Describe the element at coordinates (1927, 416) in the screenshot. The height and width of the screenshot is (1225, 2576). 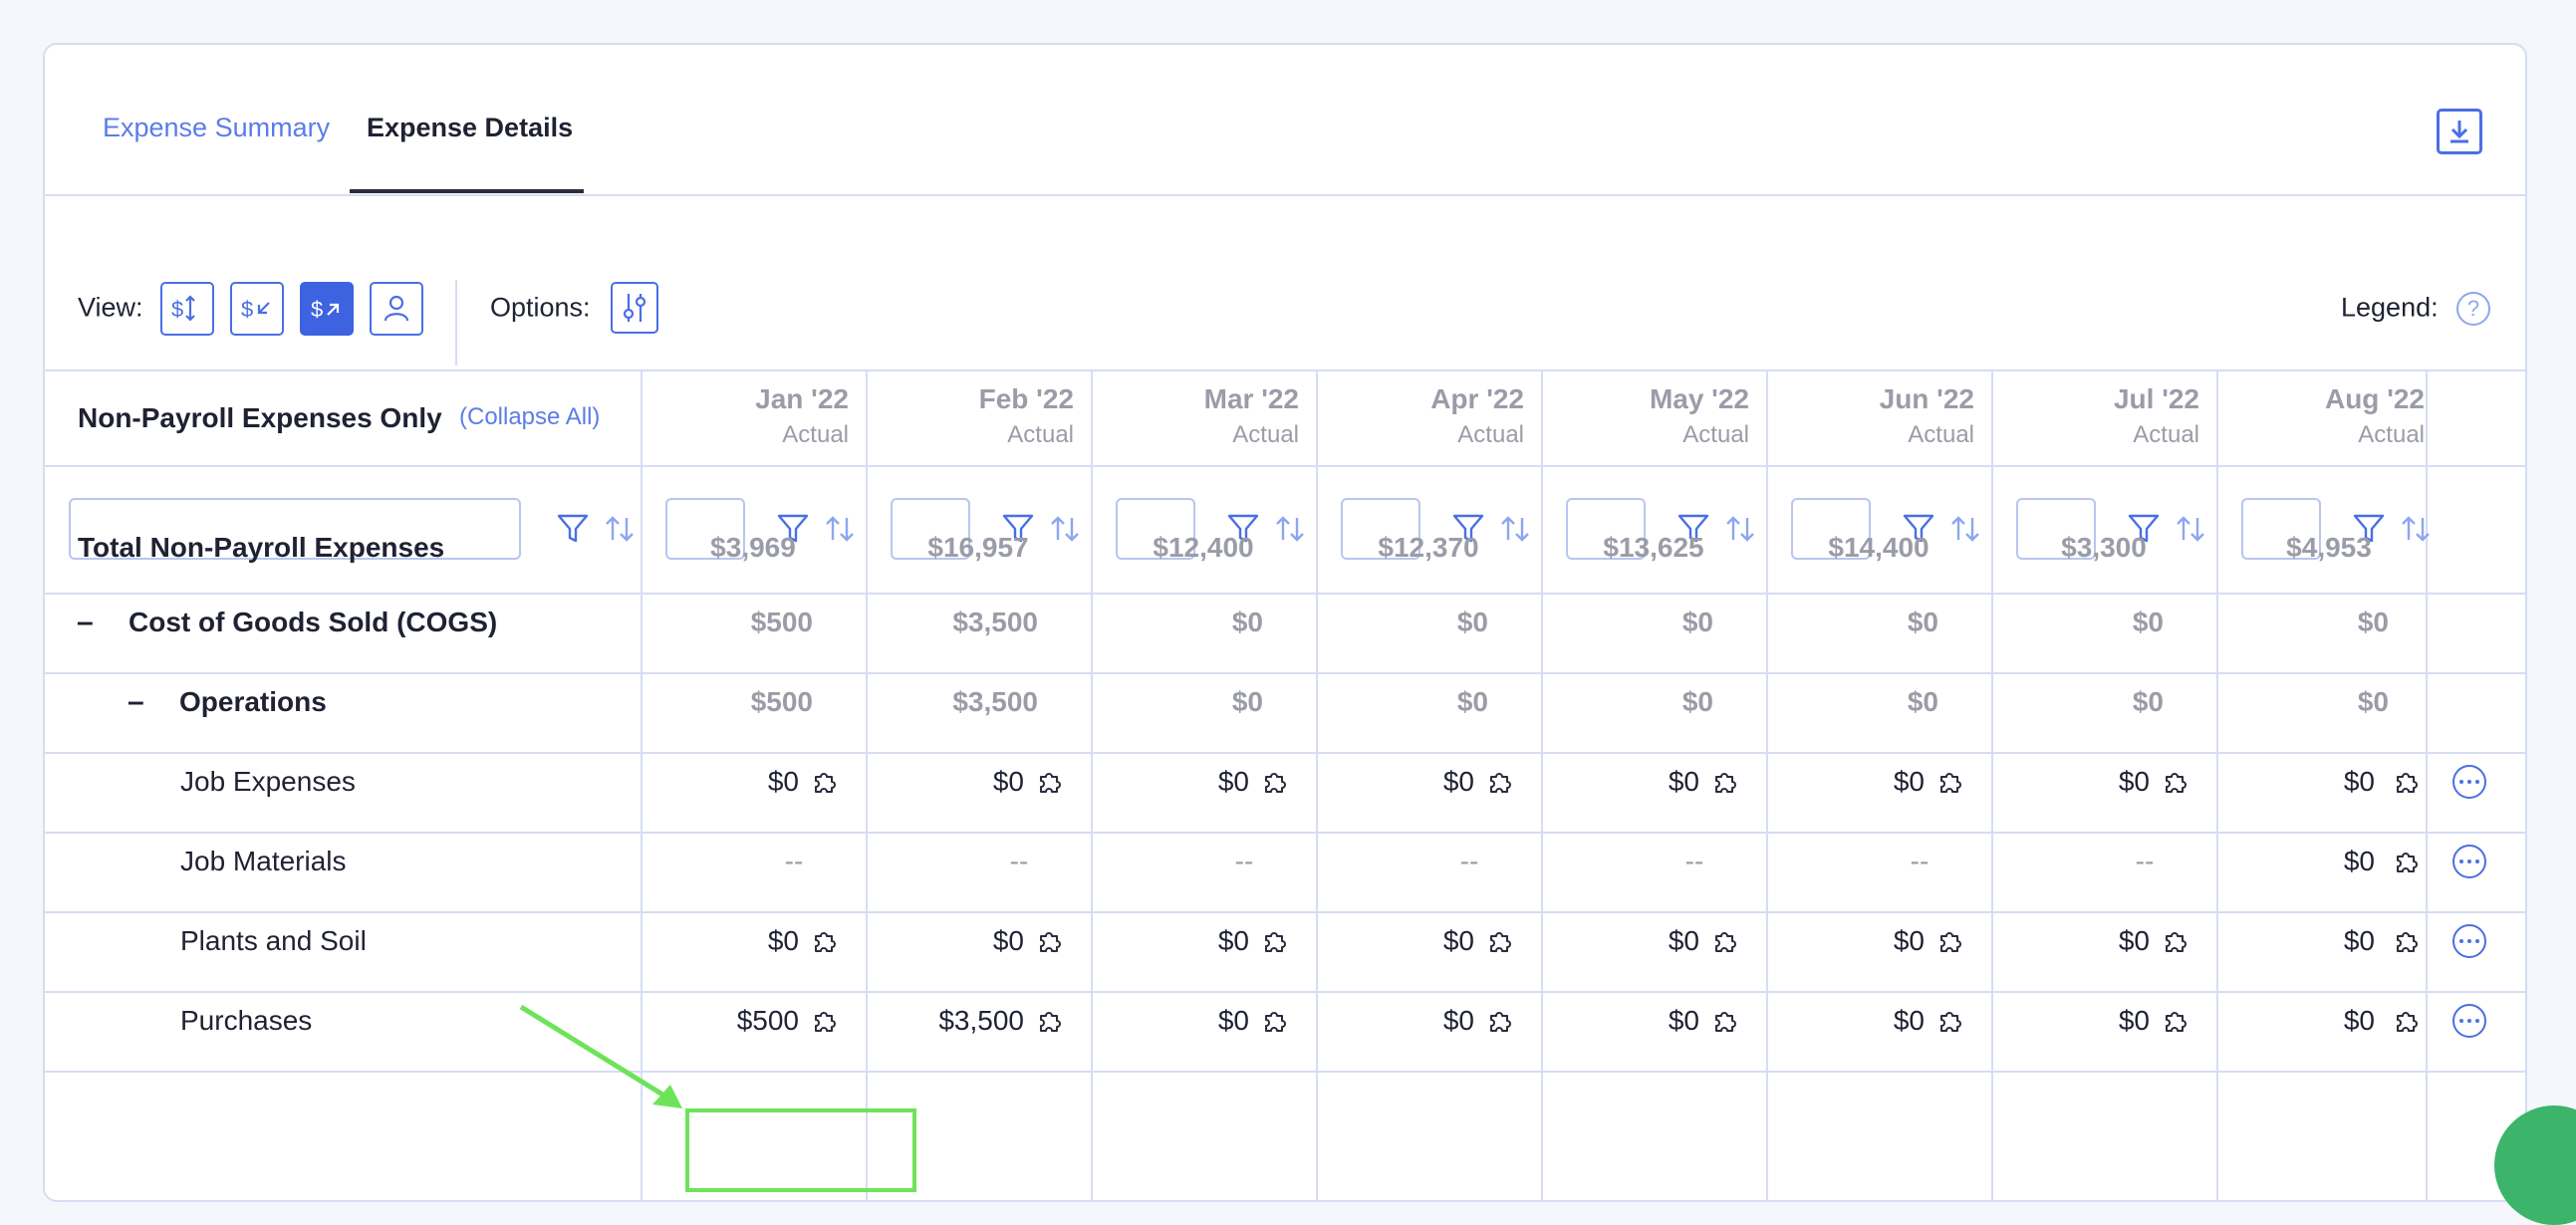
I see `month-header: Jun '22 Actual` at that location.